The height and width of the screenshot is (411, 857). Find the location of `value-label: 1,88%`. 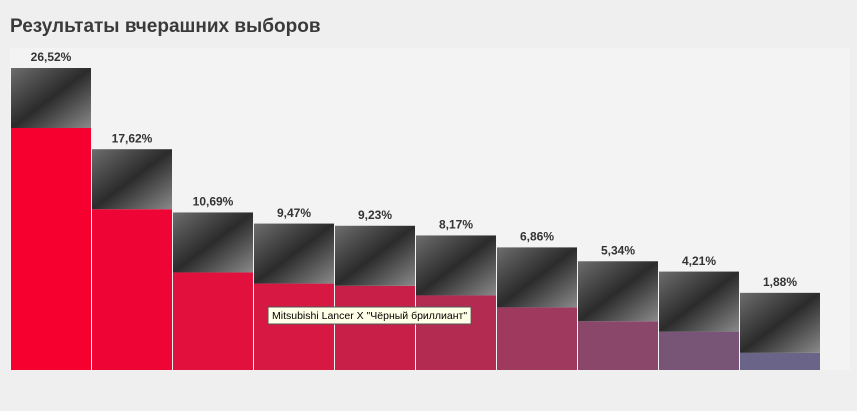

value-label: 1,88% is located at coordinates (780, 282).